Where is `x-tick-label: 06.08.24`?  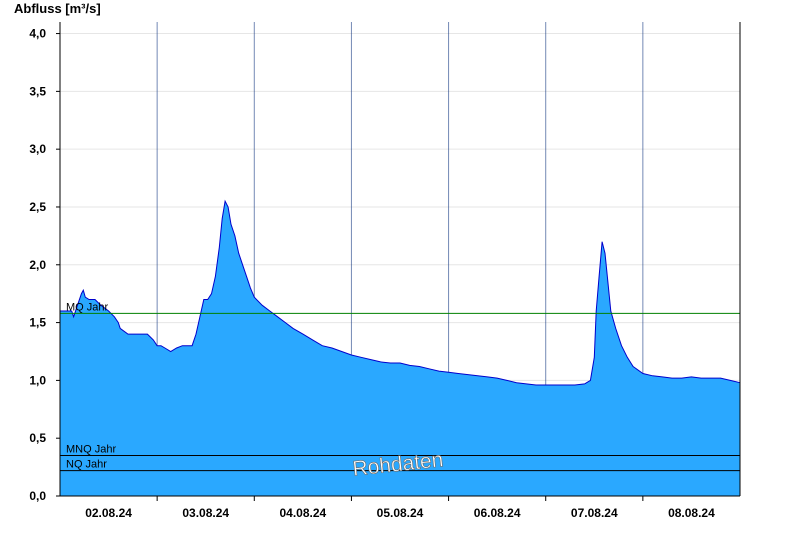 x-tick-label: 06.08.24 is located at coordinates (497, 513).